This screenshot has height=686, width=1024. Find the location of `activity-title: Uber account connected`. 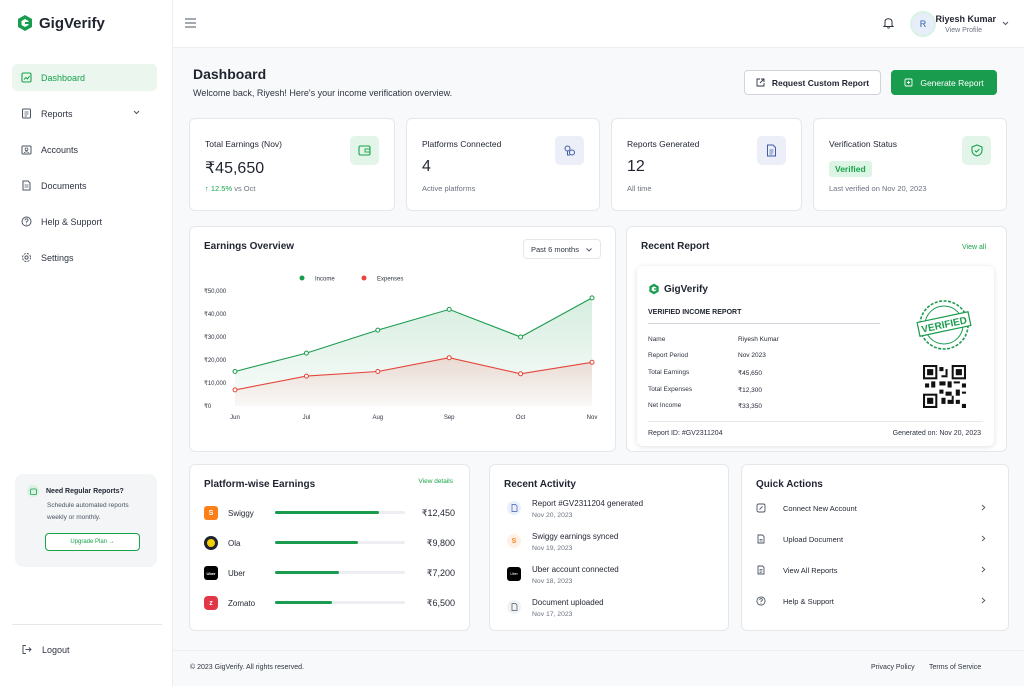

activity-title: Uber account connected is located at coordinates (575, 569).